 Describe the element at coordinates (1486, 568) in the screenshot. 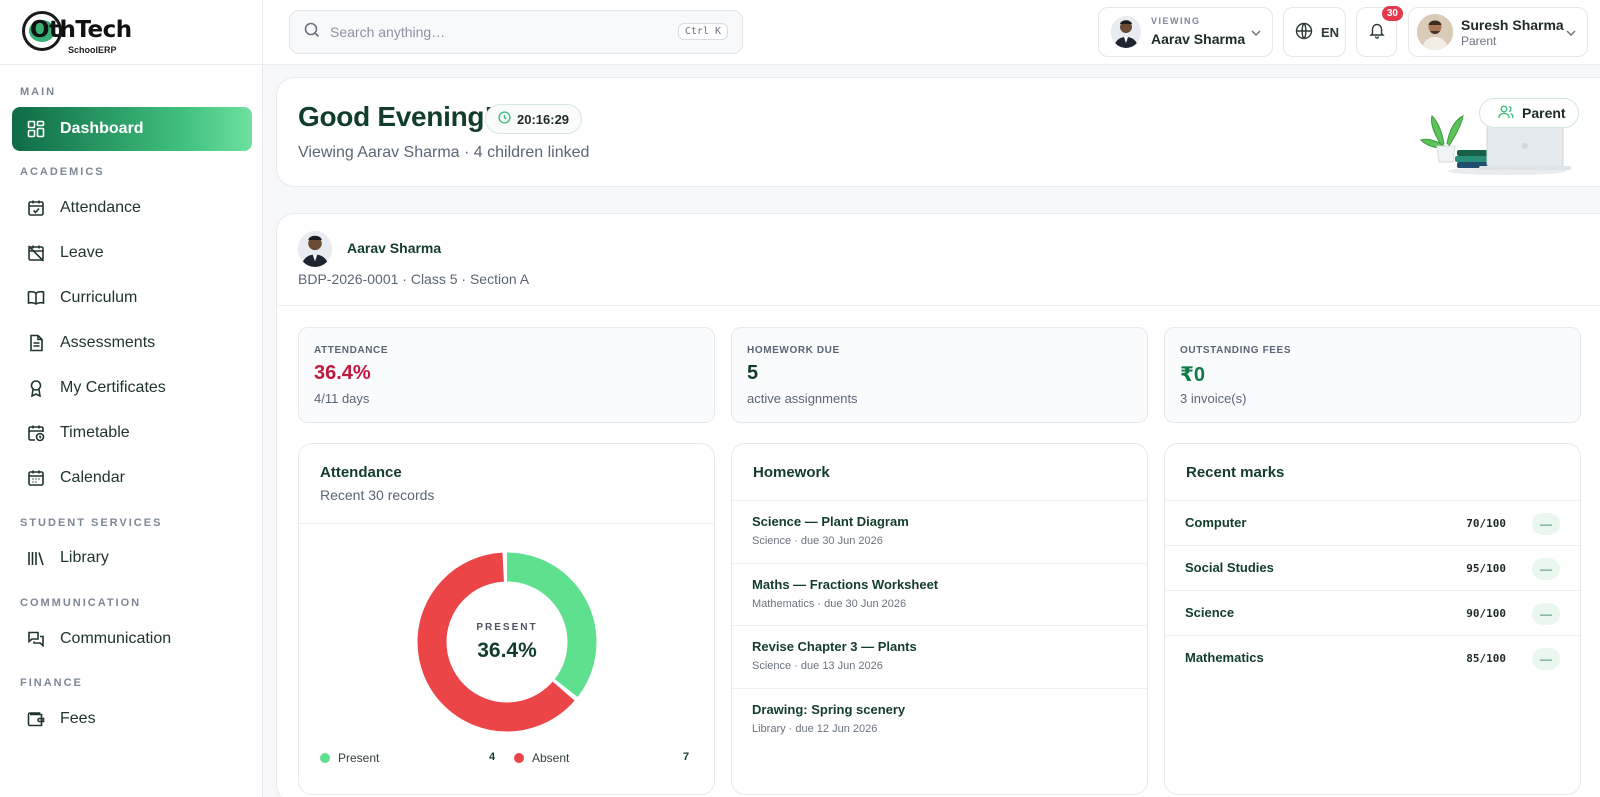

I see `mark-score: 95/100` at that location.